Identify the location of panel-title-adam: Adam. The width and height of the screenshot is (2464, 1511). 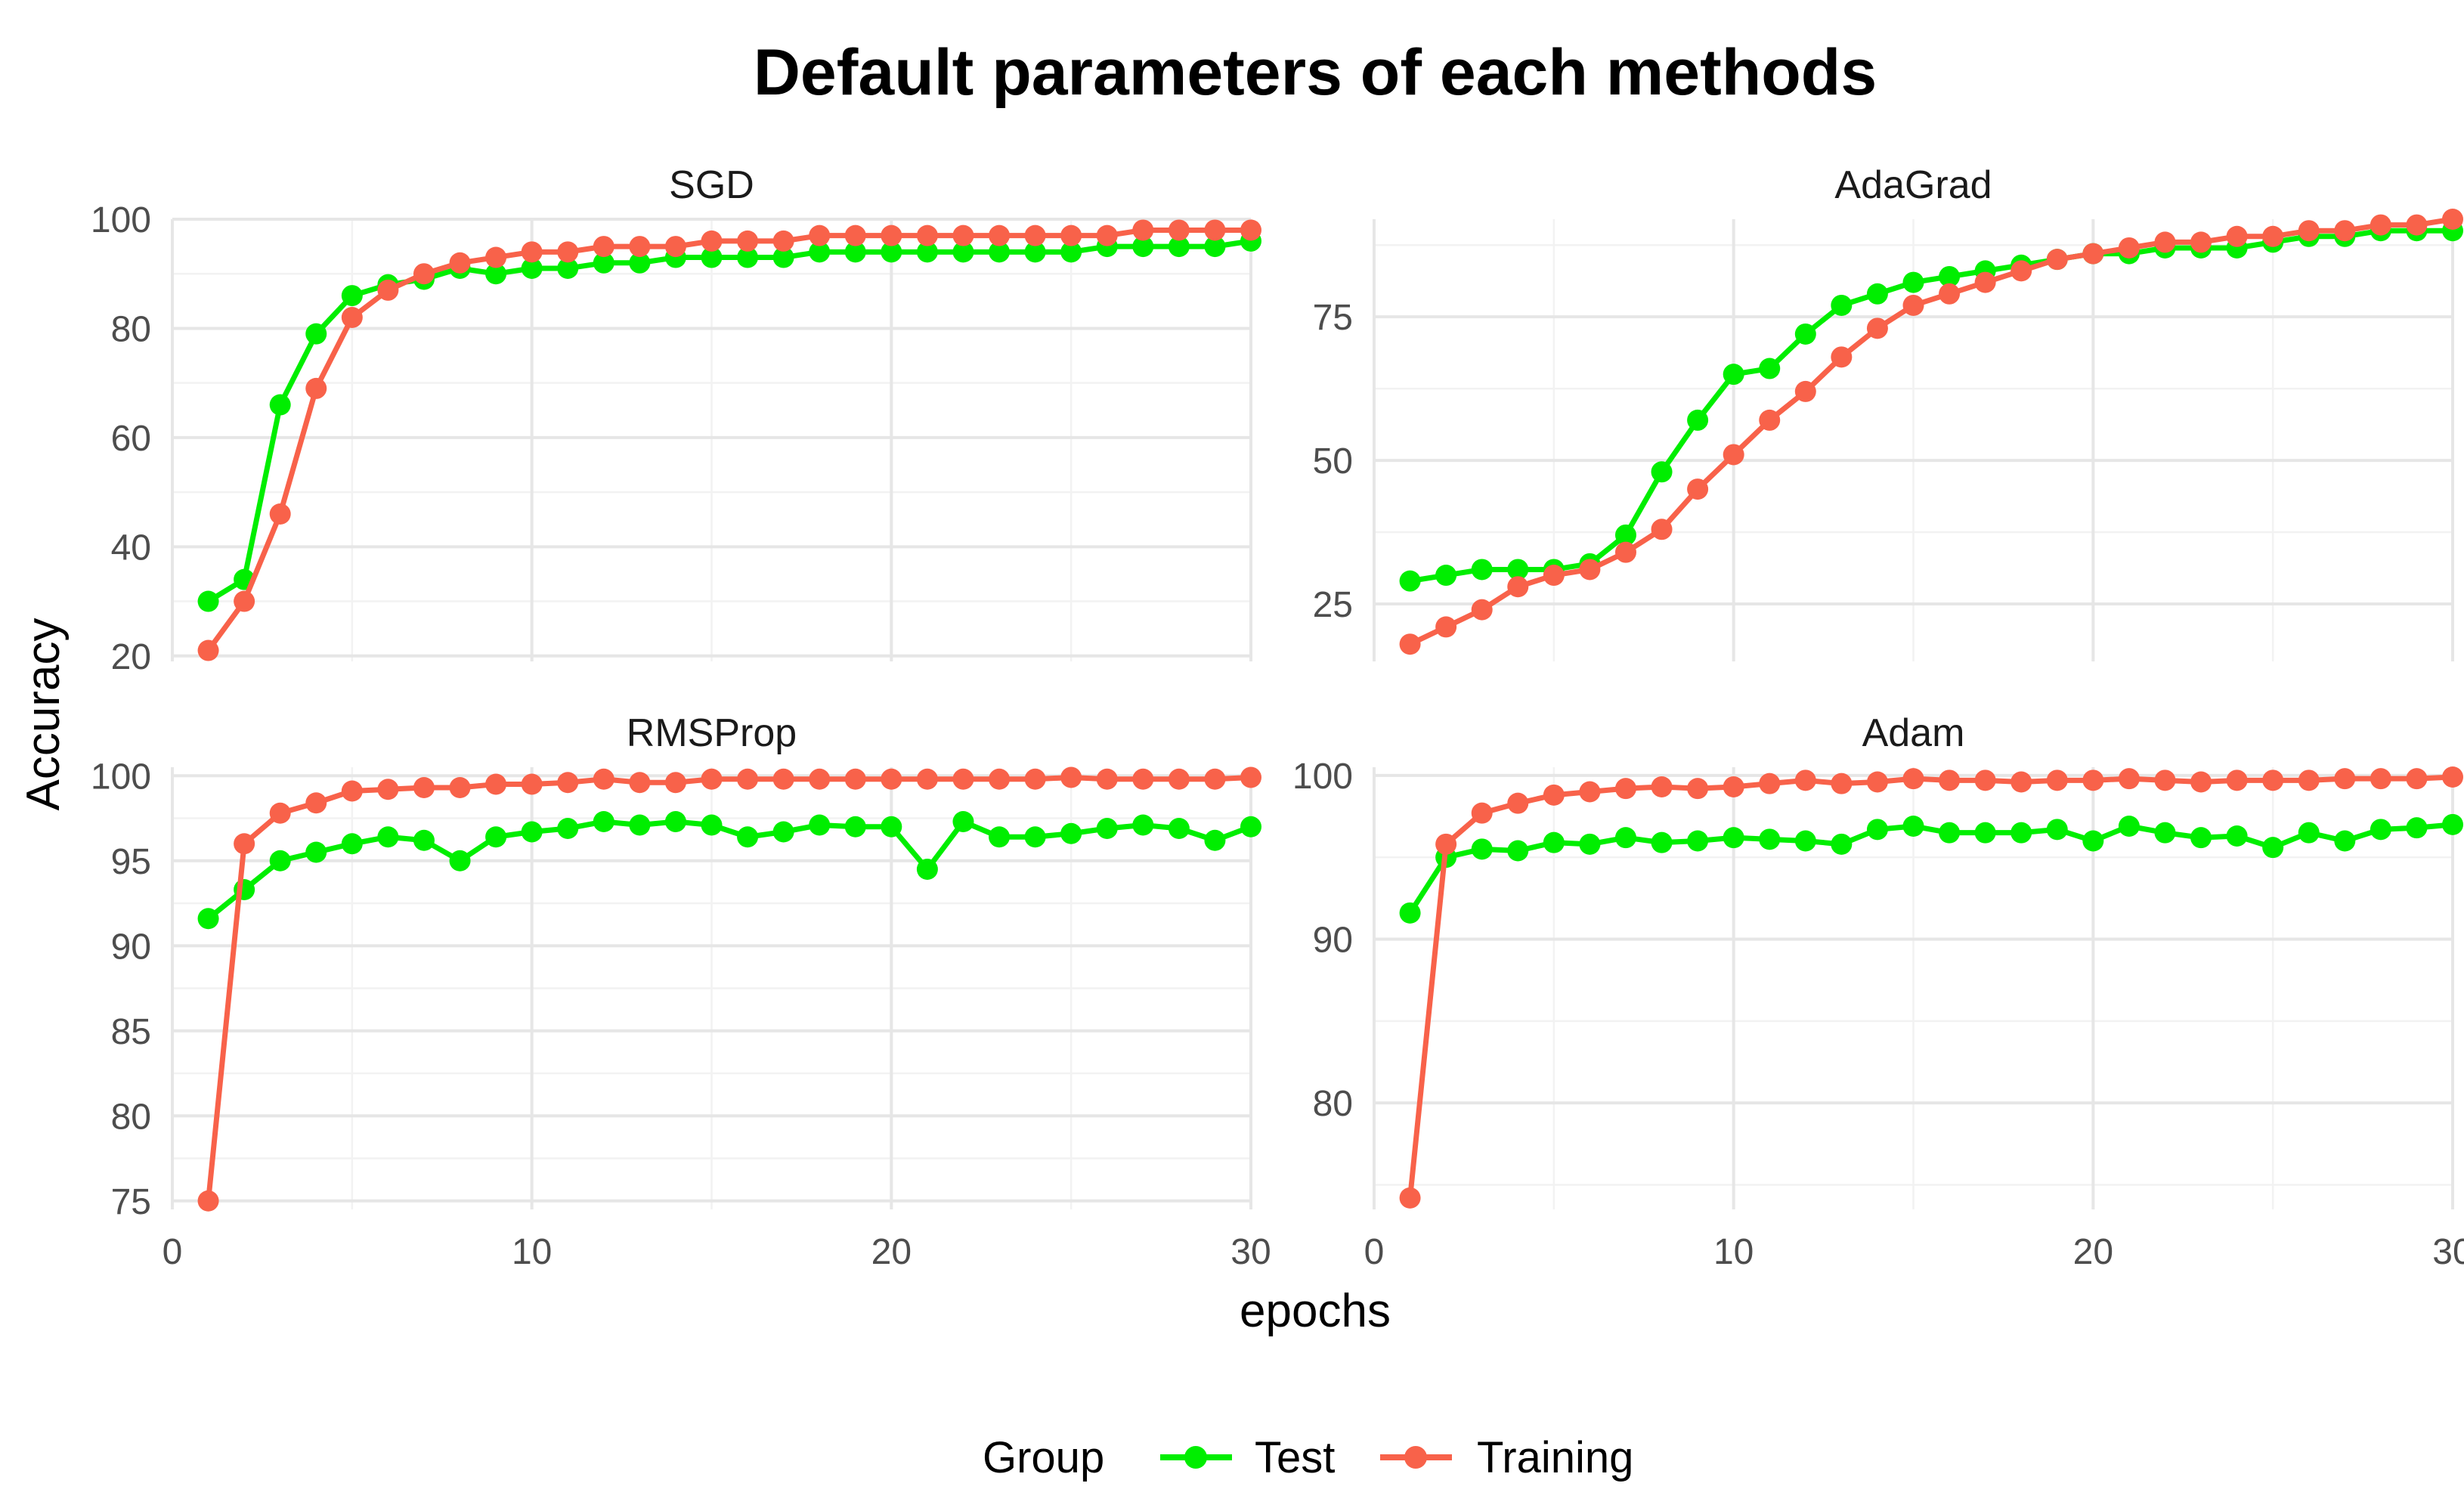
(1913, 733).